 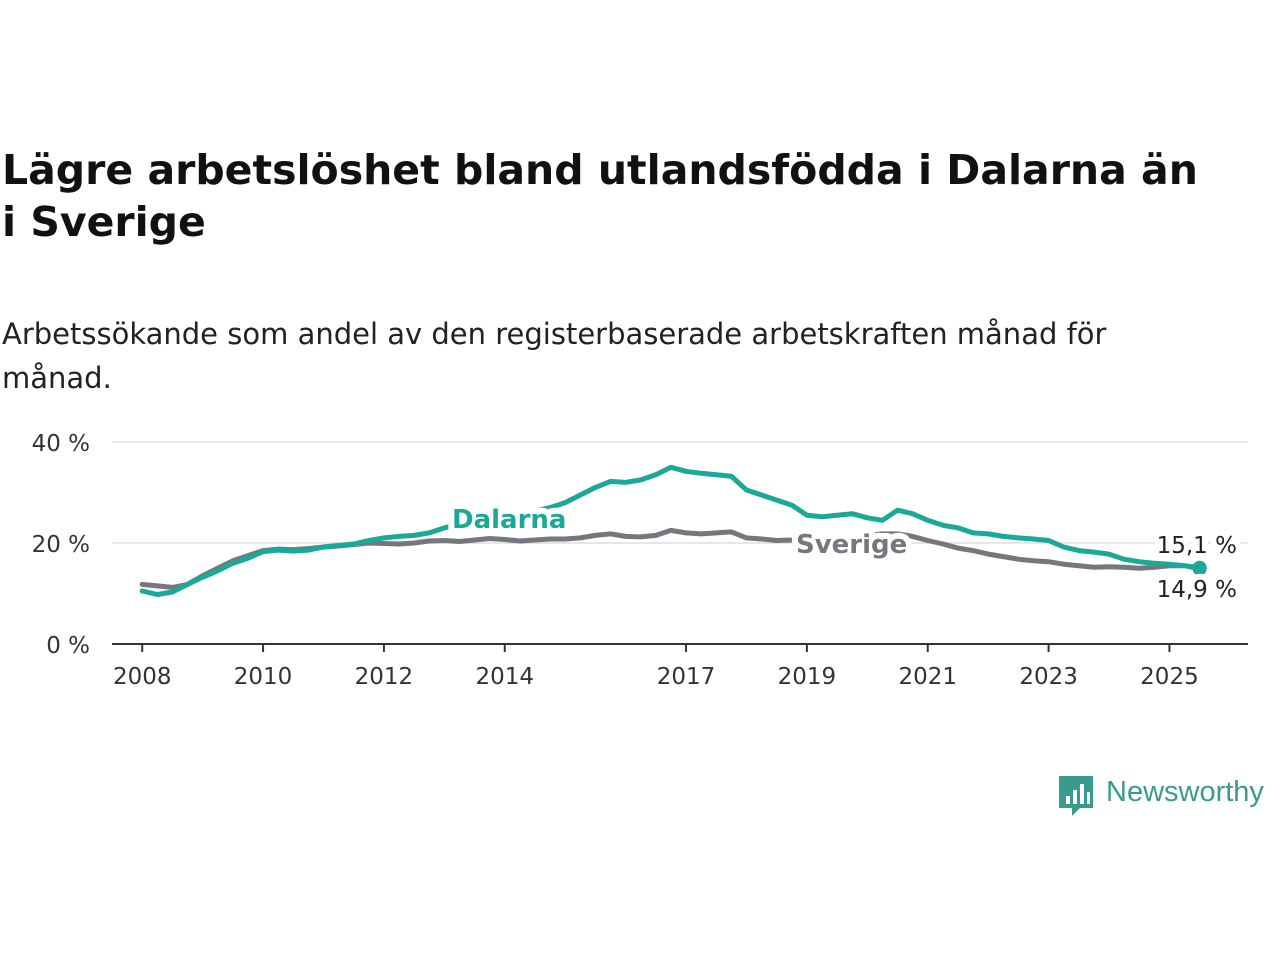 I want to click on x-tick-label: 2019, so click(x=807, y=677).